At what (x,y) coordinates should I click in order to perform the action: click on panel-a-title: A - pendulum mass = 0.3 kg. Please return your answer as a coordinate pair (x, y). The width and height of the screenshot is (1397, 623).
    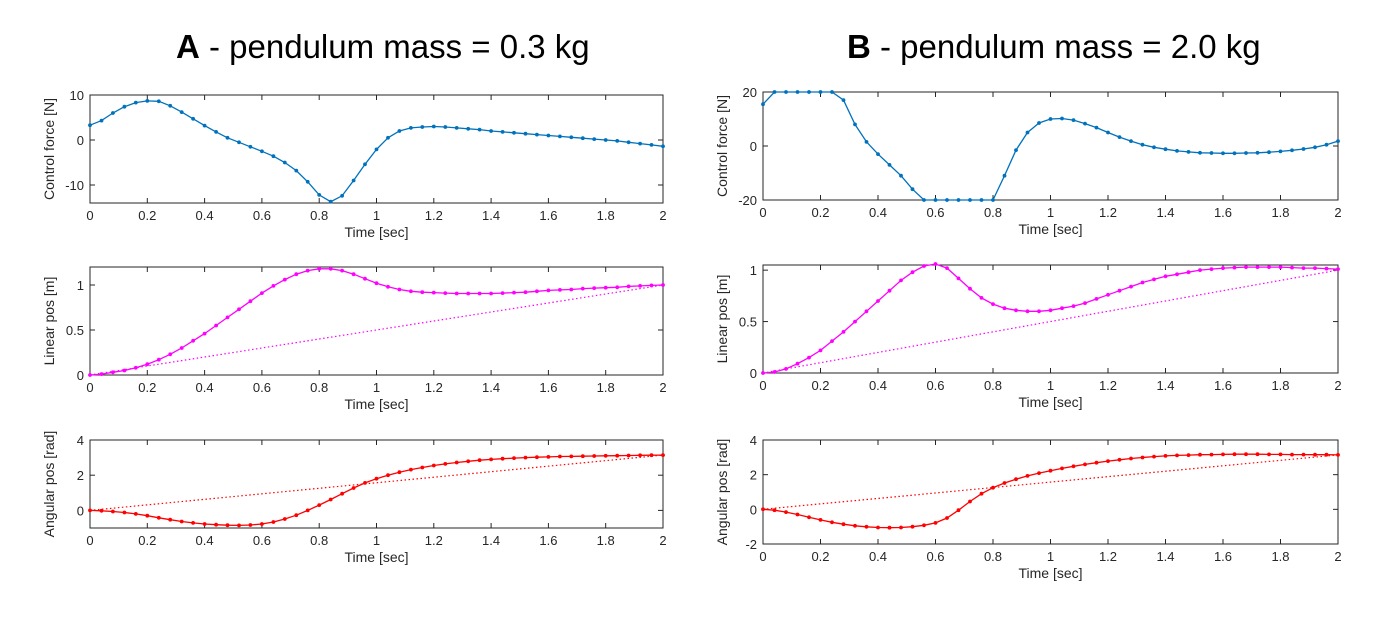
    Looking at the image, I should click on (383, 47).